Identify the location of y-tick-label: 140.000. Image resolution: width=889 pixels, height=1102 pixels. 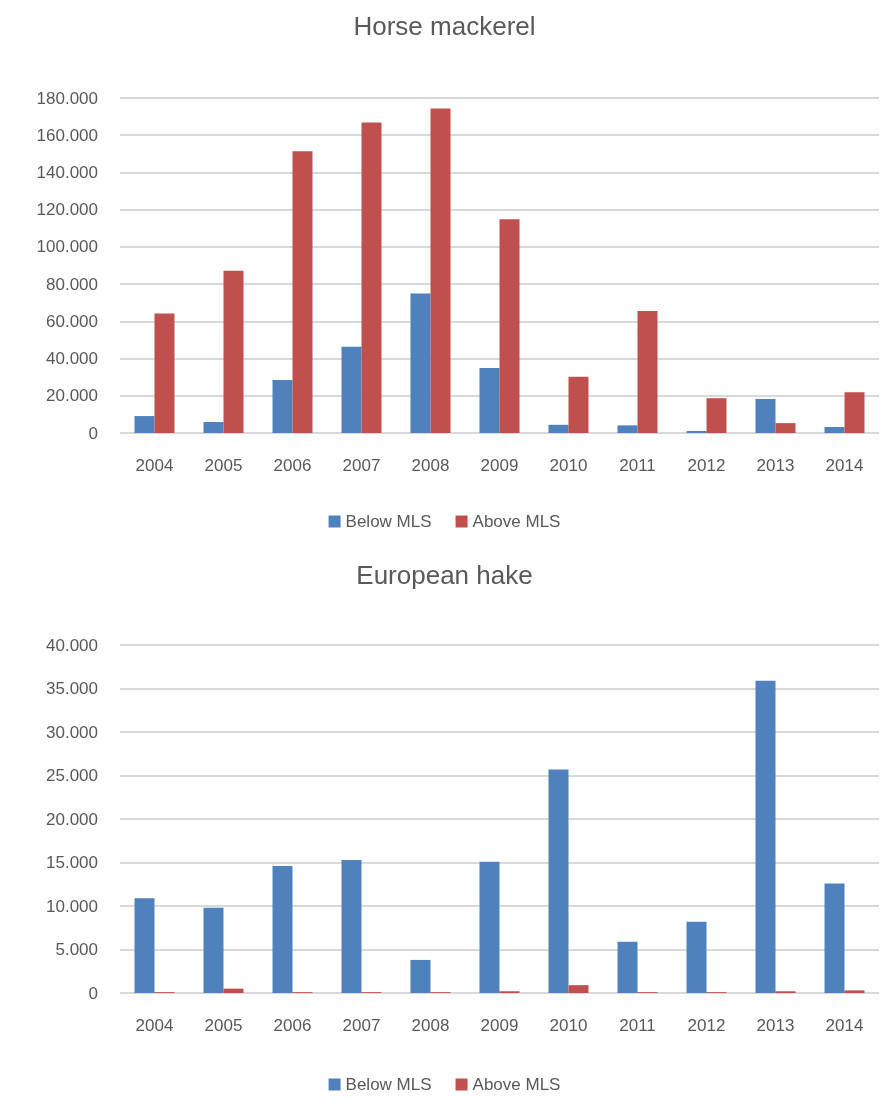
(67, 172).